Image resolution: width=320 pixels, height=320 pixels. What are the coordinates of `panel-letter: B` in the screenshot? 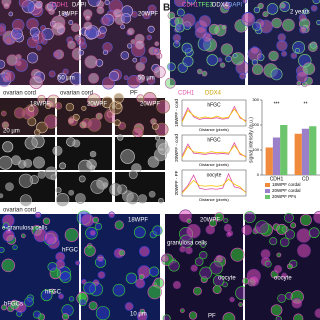 It's located at (166, 8).